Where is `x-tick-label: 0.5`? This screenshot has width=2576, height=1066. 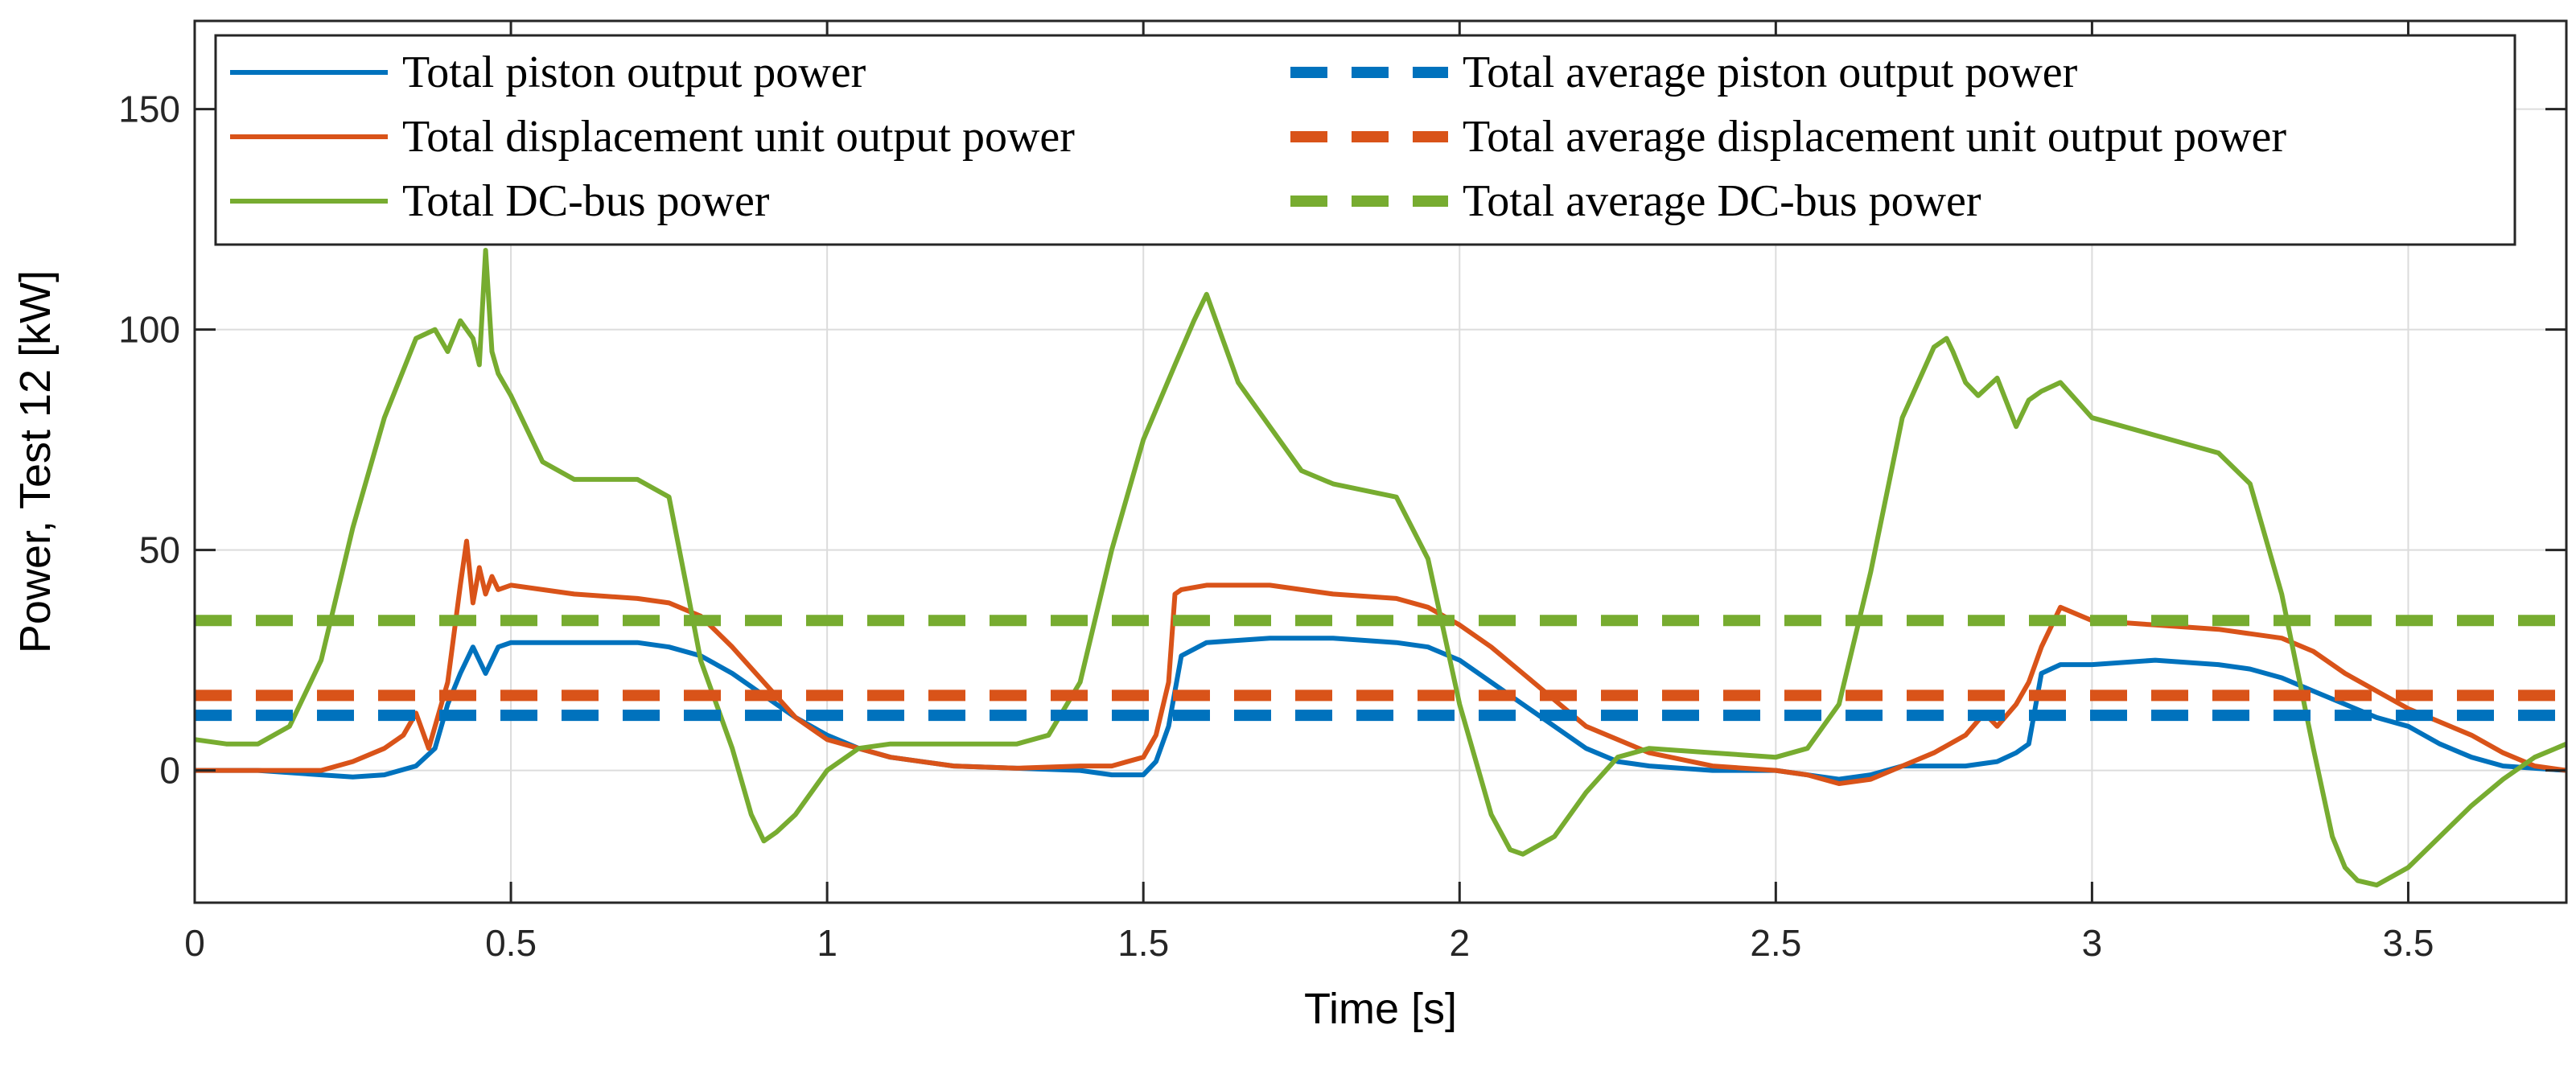
x-tick-label: 0.5 is located at coordinates (511, 943).